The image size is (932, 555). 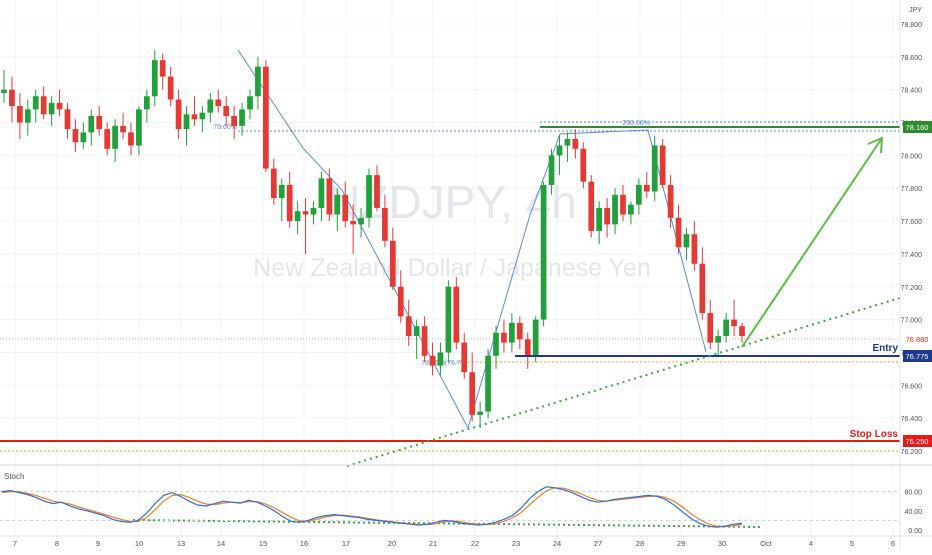 I want to click on time-tick-label: 17, so click(x=346, y=543).